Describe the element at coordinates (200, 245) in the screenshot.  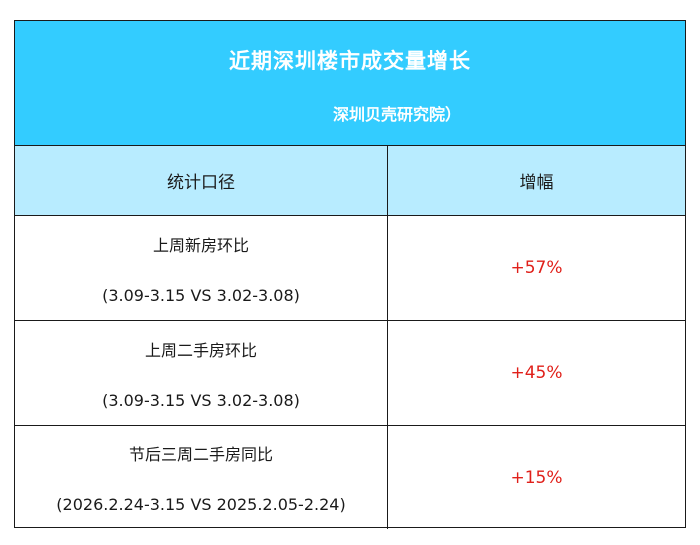
I see `row-label: 上周新房环比` at that location.